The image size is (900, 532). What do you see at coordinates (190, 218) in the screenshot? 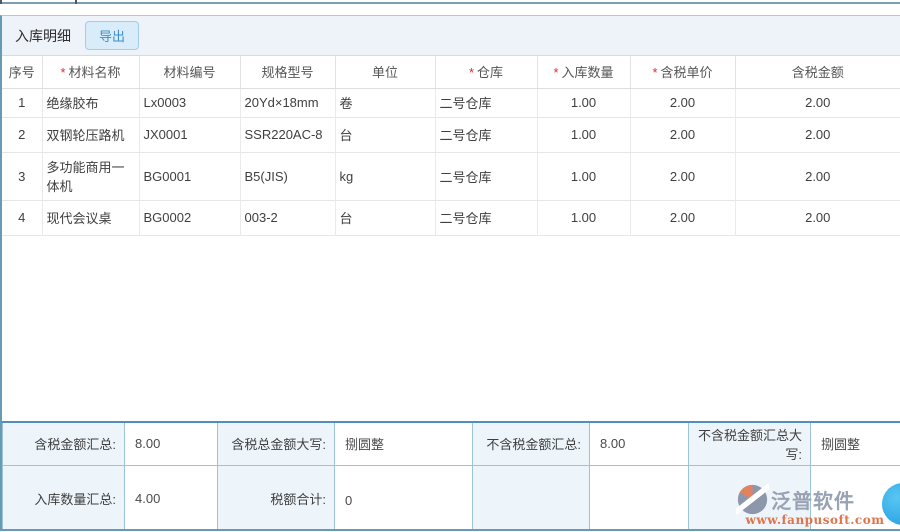
I see `cell-material-code: BG0002` at bounding box center [190, 218].